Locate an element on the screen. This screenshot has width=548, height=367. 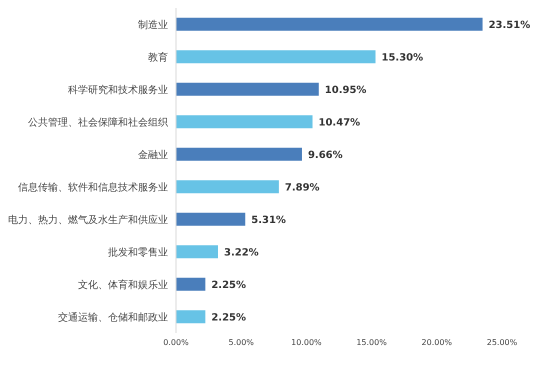
y-tick-label: 教育 is located at coordinates (158, 57).